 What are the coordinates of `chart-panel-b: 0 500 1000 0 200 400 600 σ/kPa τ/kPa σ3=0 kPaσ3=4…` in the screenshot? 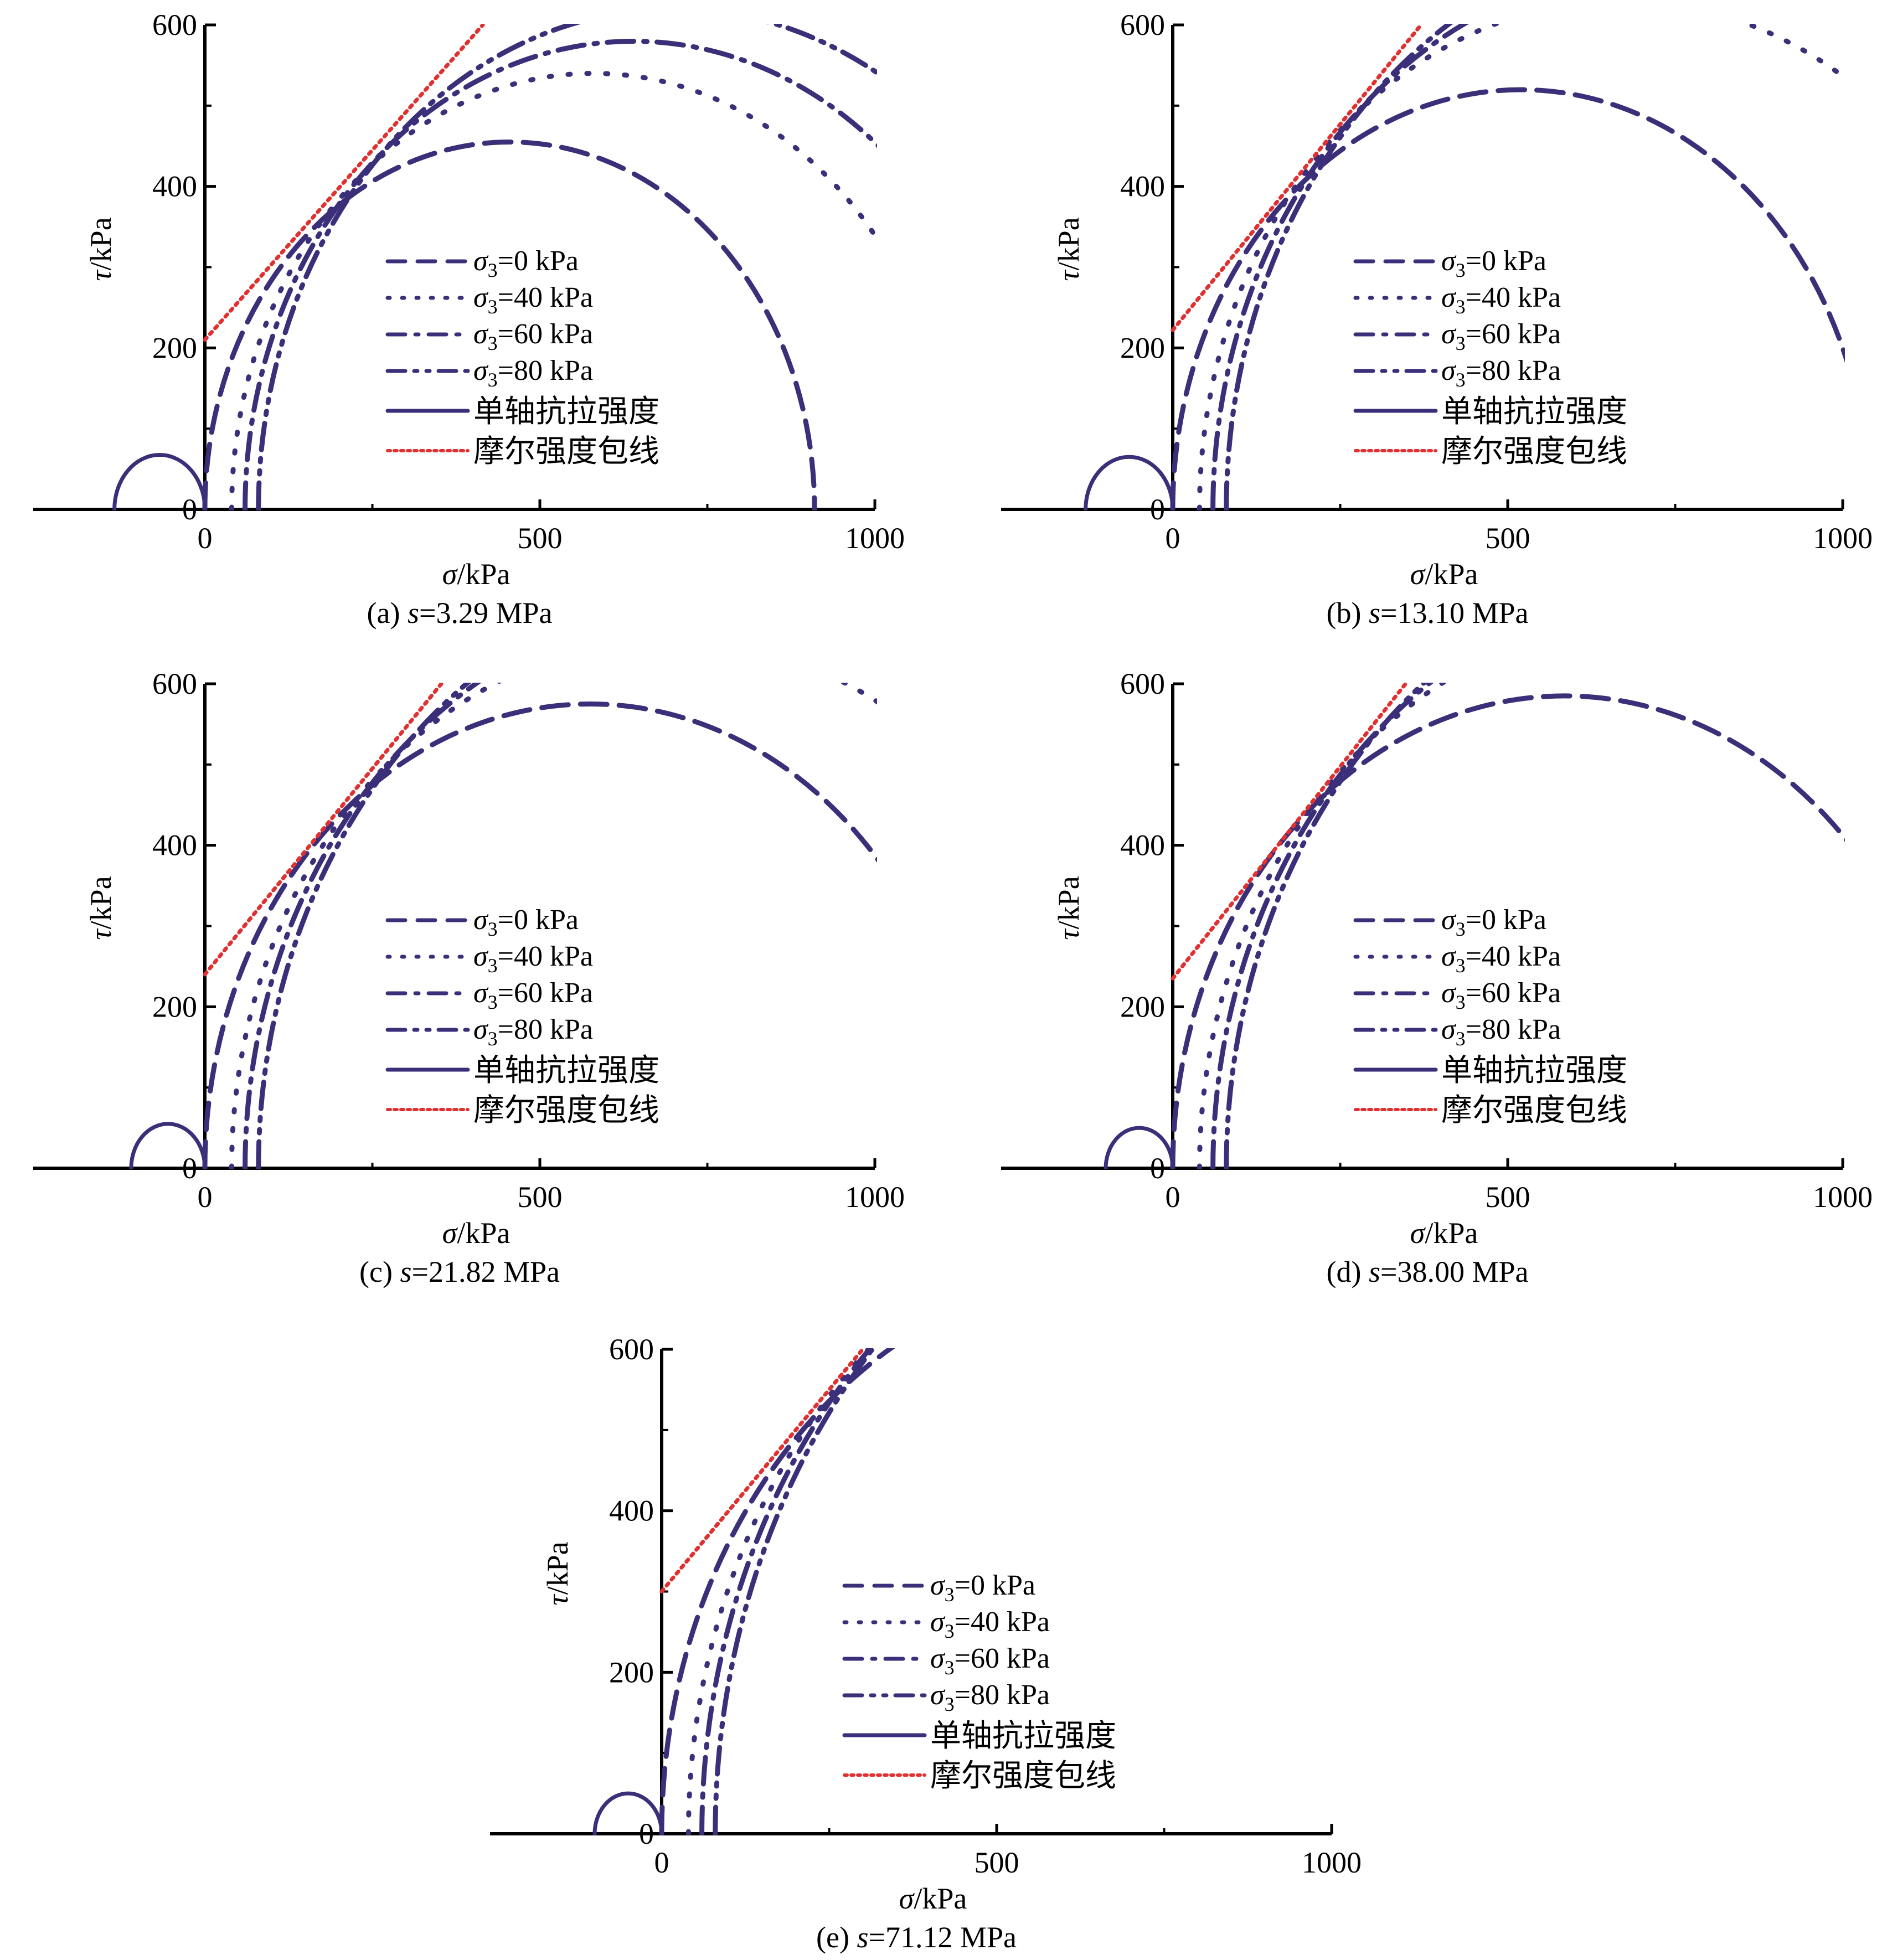 It's located at (1437, 319).